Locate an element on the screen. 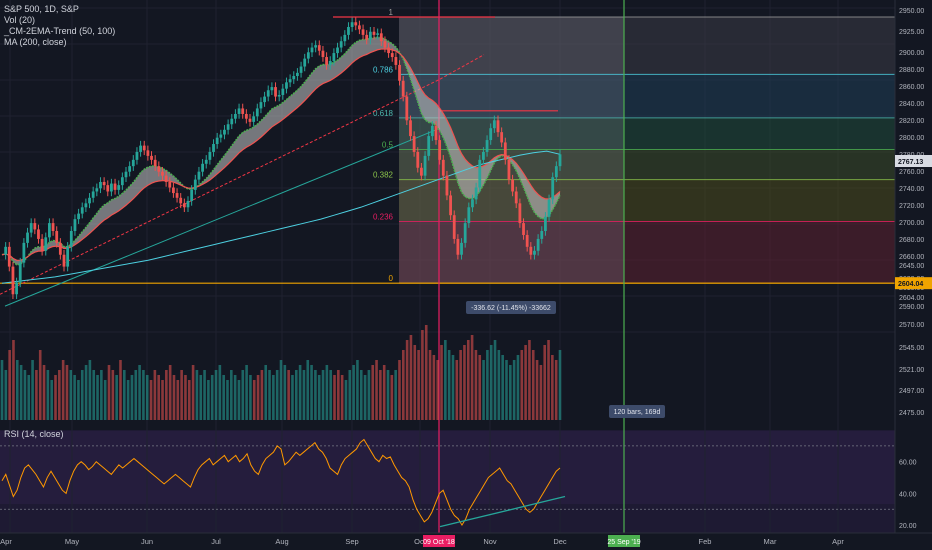 Image resolution: width=932 pixels, height=550 pixels. price-axis-tick: 2950.00 is located at coordinates (911, 11).